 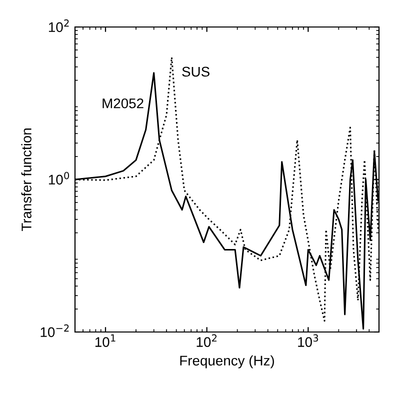 What do you see at coordinates (206, 340) in the screenshot?
I see `x-tick-label: 10$^{2}$` at bounding box center [206, 340].